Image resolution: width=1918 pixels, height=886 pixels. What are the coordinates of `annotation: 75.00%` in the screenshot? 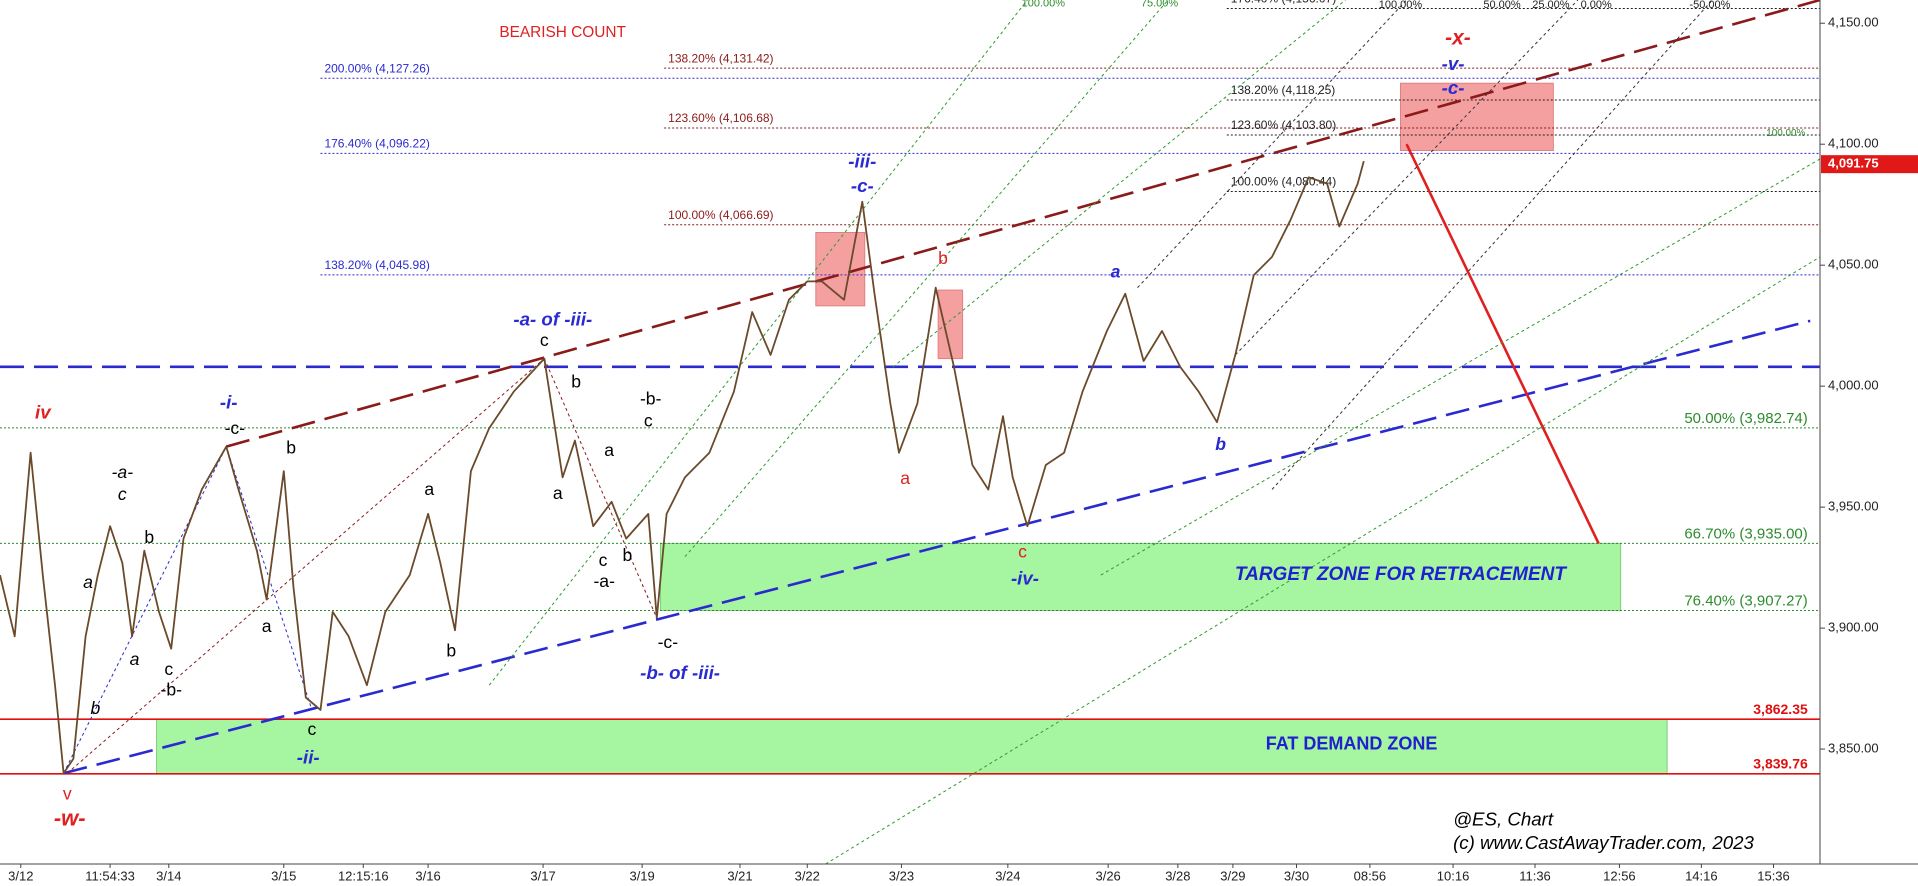 It's located at (1160, 5).